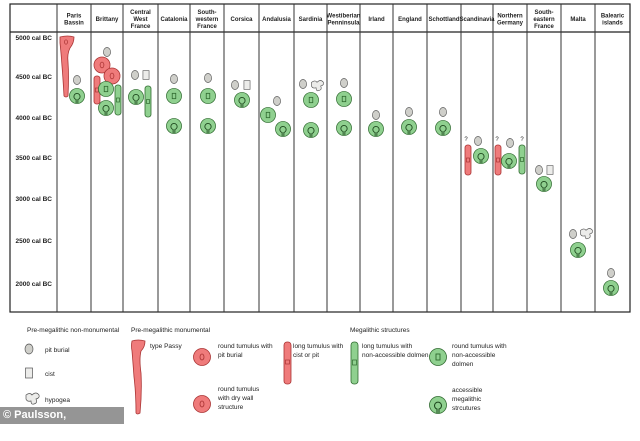  What do you see at coordinates (73, 330) in the screenshot?
I see `legend-title-non-monumental: Pre-megalithic non-monumental` at bounding box center [73, 330].